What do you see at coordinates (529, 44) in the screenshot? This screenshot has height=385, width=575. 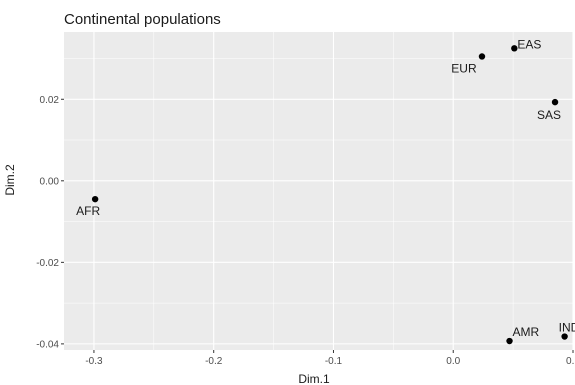 I see `point-label: EAS` at bounding box center [529, 44].